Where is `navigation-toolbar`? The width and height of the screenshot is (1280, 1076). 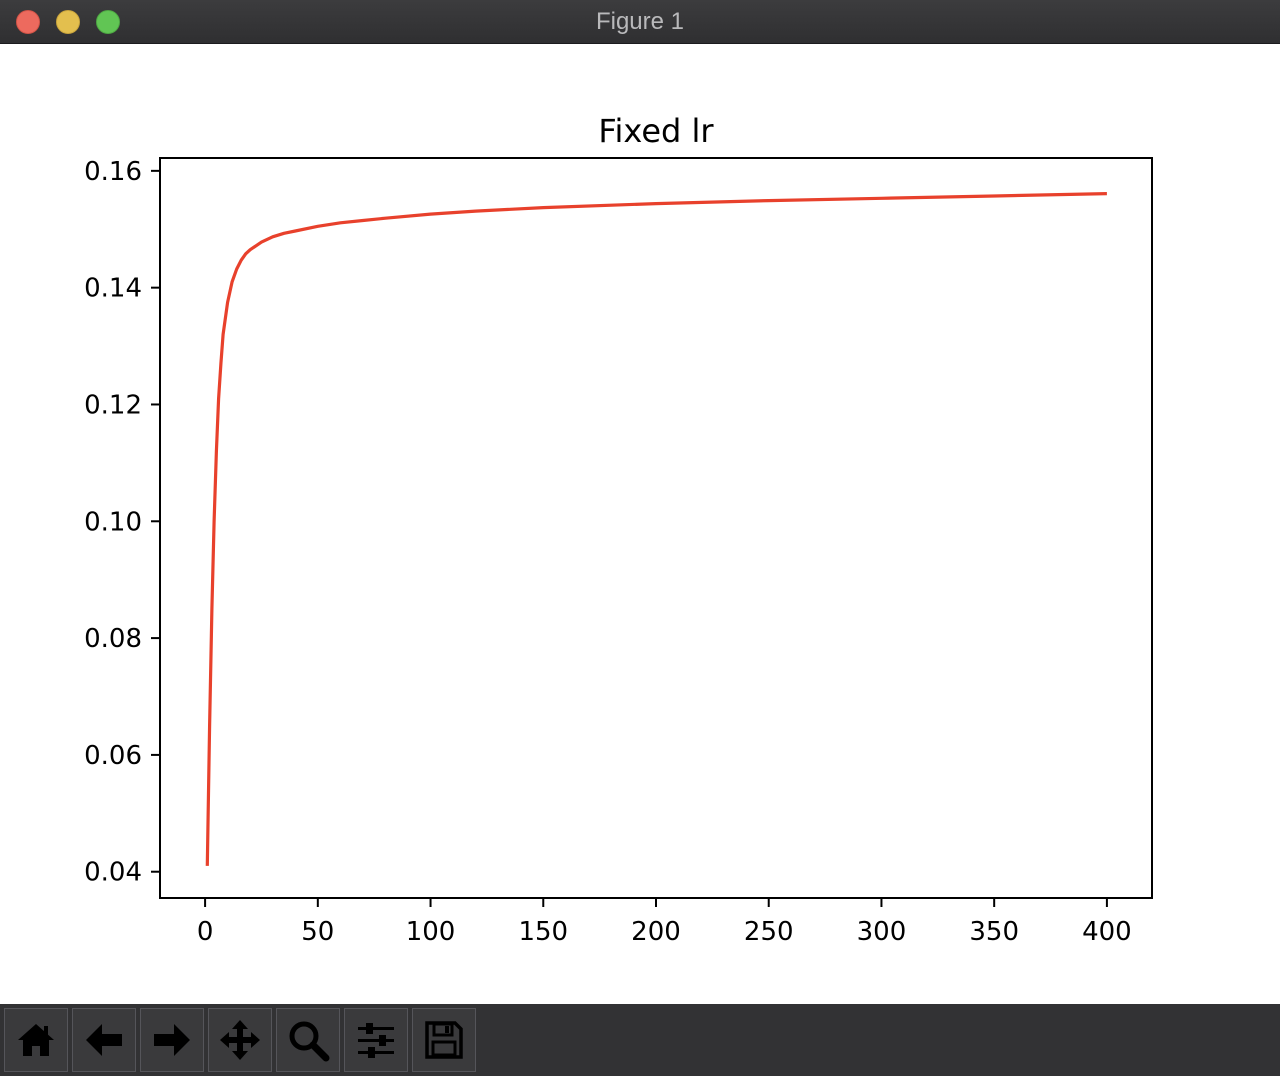 navigation-toolbar is located at coordinates (640, 1040).